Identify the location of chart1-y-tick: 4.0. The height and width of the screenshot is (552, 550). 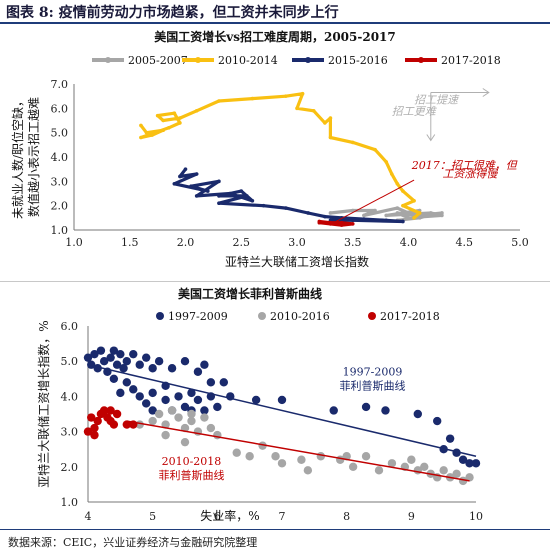
(60, 157).